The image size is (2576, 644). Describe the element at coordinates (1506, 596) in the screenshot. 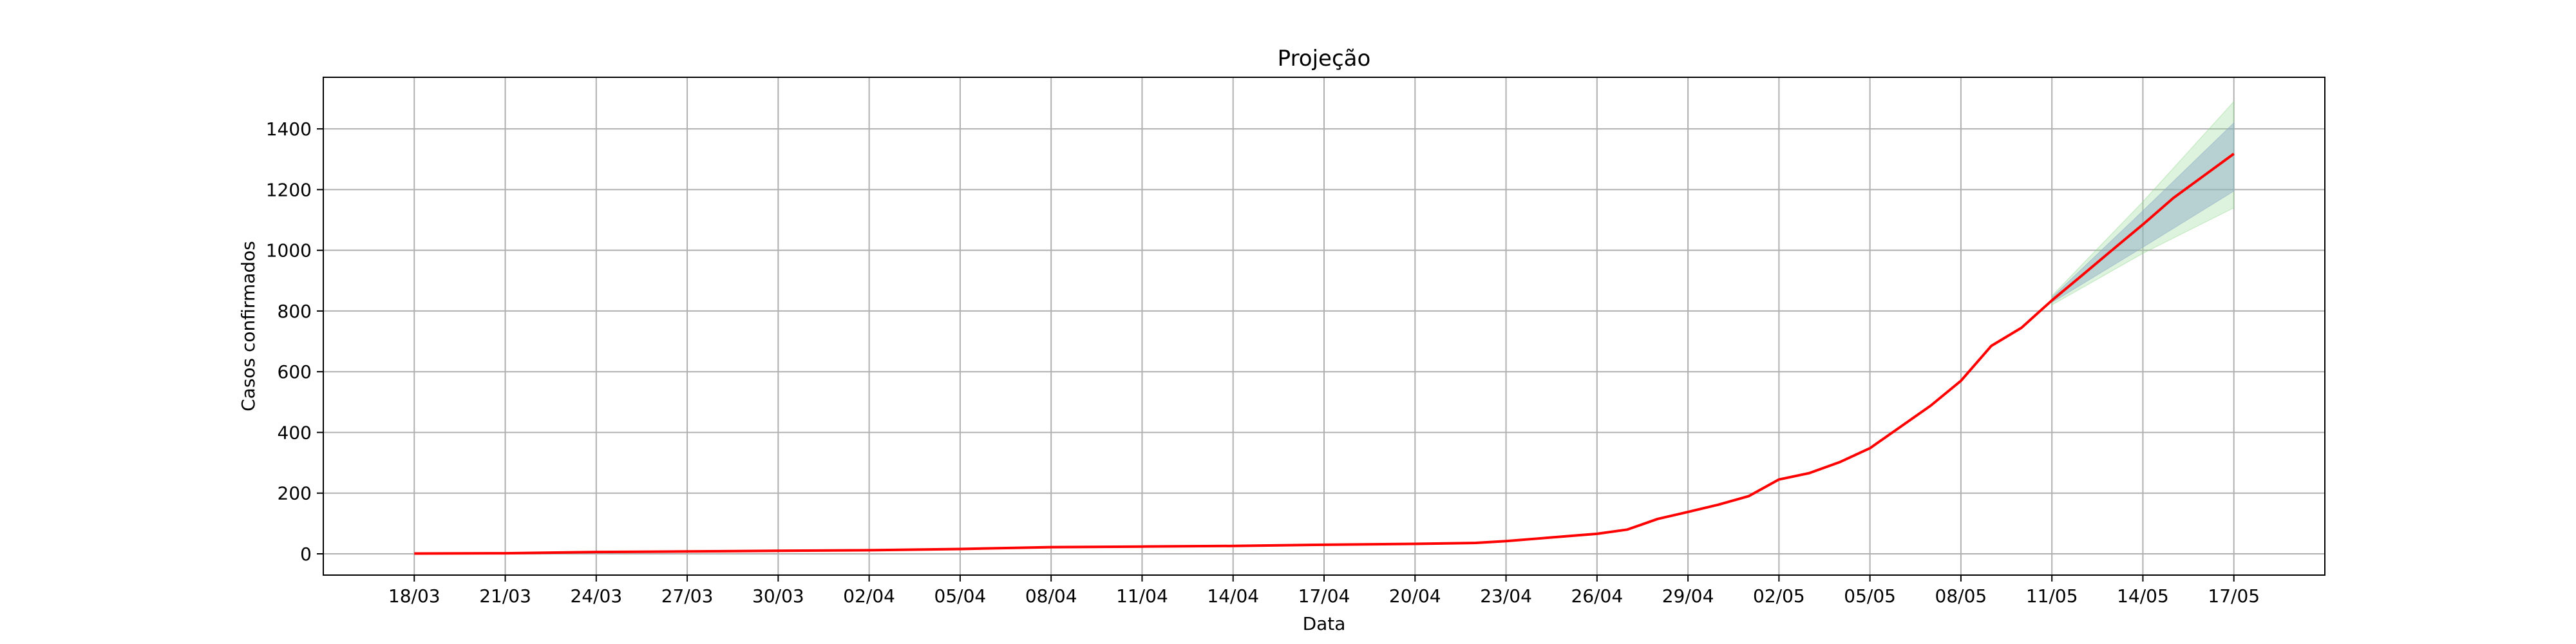

I see `x-tick-label: 23/04` at that location.